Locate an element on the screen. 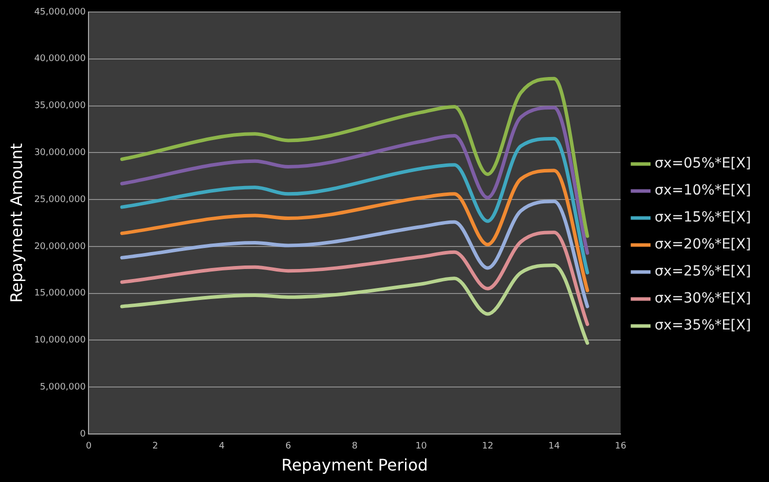 The width and height of the screenshot is (769, 482). y-tick-label: 0 is located at coordinates (83, 434).